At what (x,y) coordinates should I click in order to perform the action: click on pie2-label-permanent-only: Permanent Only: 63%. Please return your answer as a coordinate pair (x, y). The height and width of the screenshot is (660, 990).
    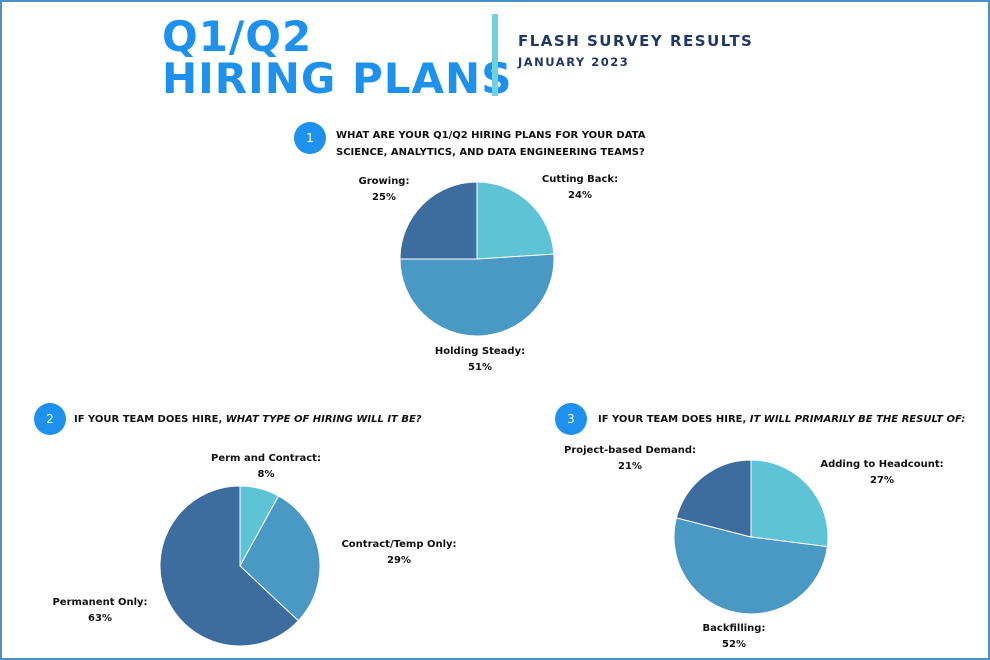
    Looking at the image, I should click on (100, 611).